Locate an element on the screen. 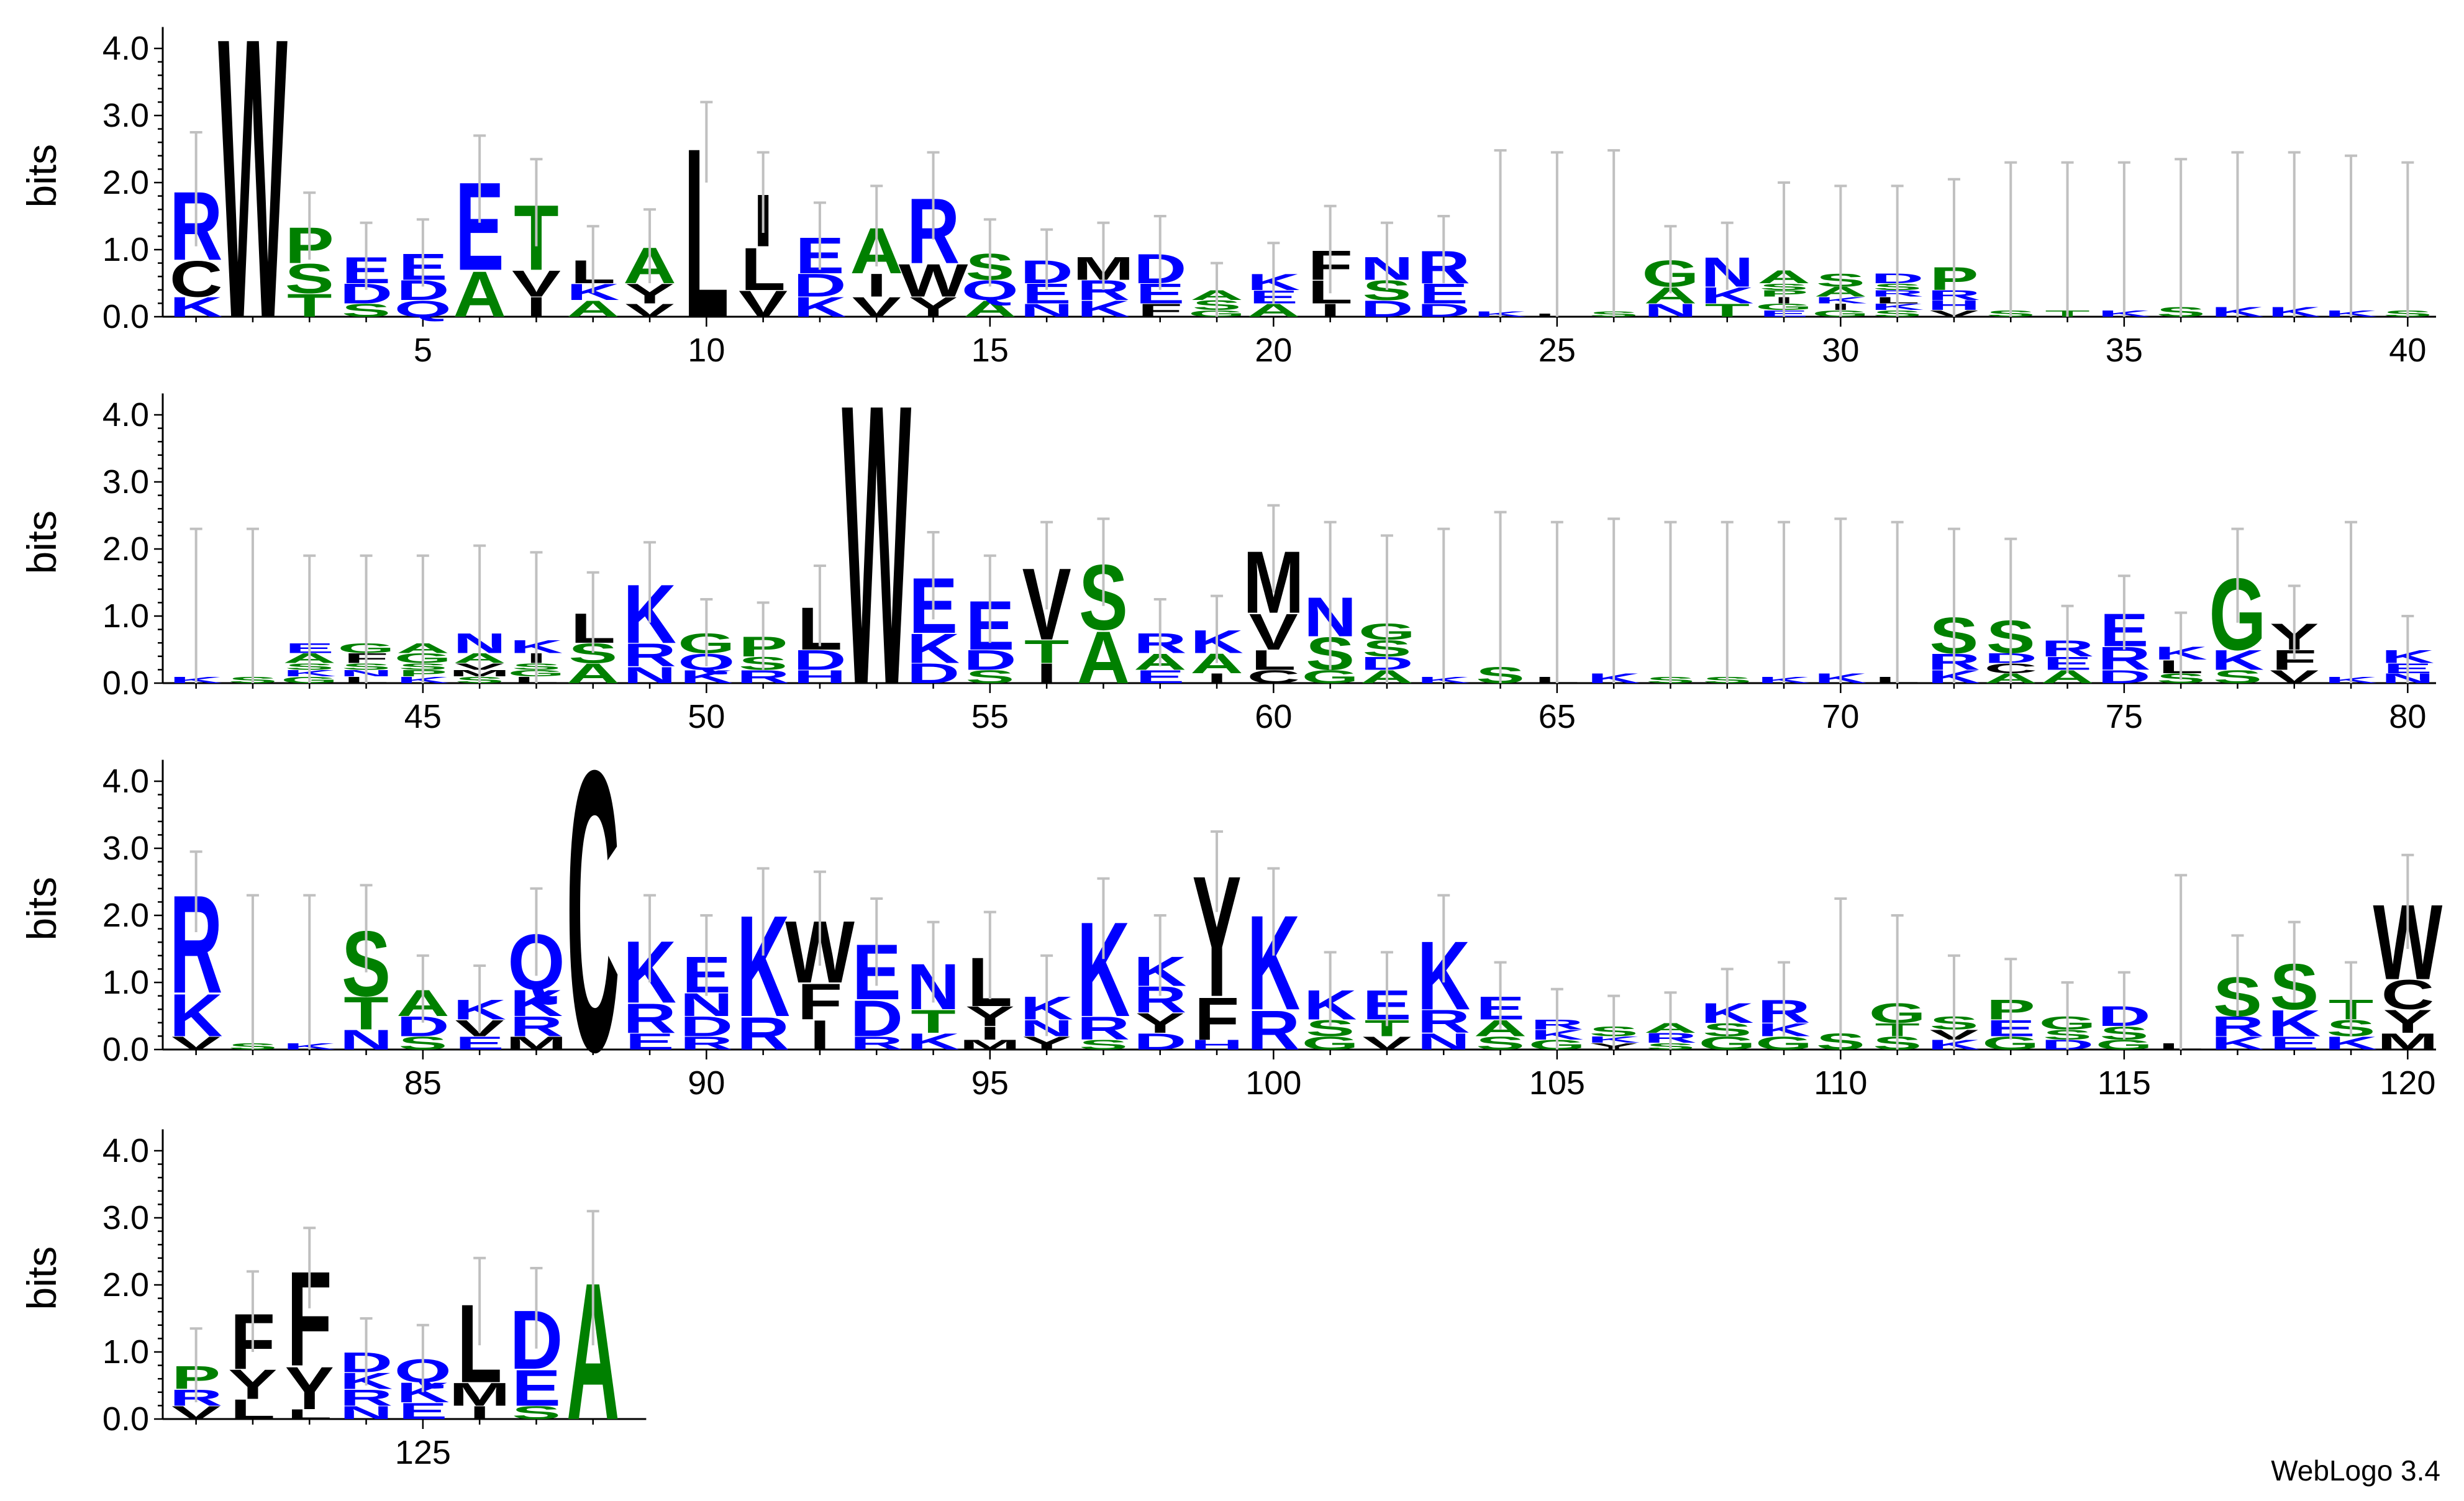 This screenshot has height=1501, width=2464. logo-letter-I: I is located at coordinates (536, 306).